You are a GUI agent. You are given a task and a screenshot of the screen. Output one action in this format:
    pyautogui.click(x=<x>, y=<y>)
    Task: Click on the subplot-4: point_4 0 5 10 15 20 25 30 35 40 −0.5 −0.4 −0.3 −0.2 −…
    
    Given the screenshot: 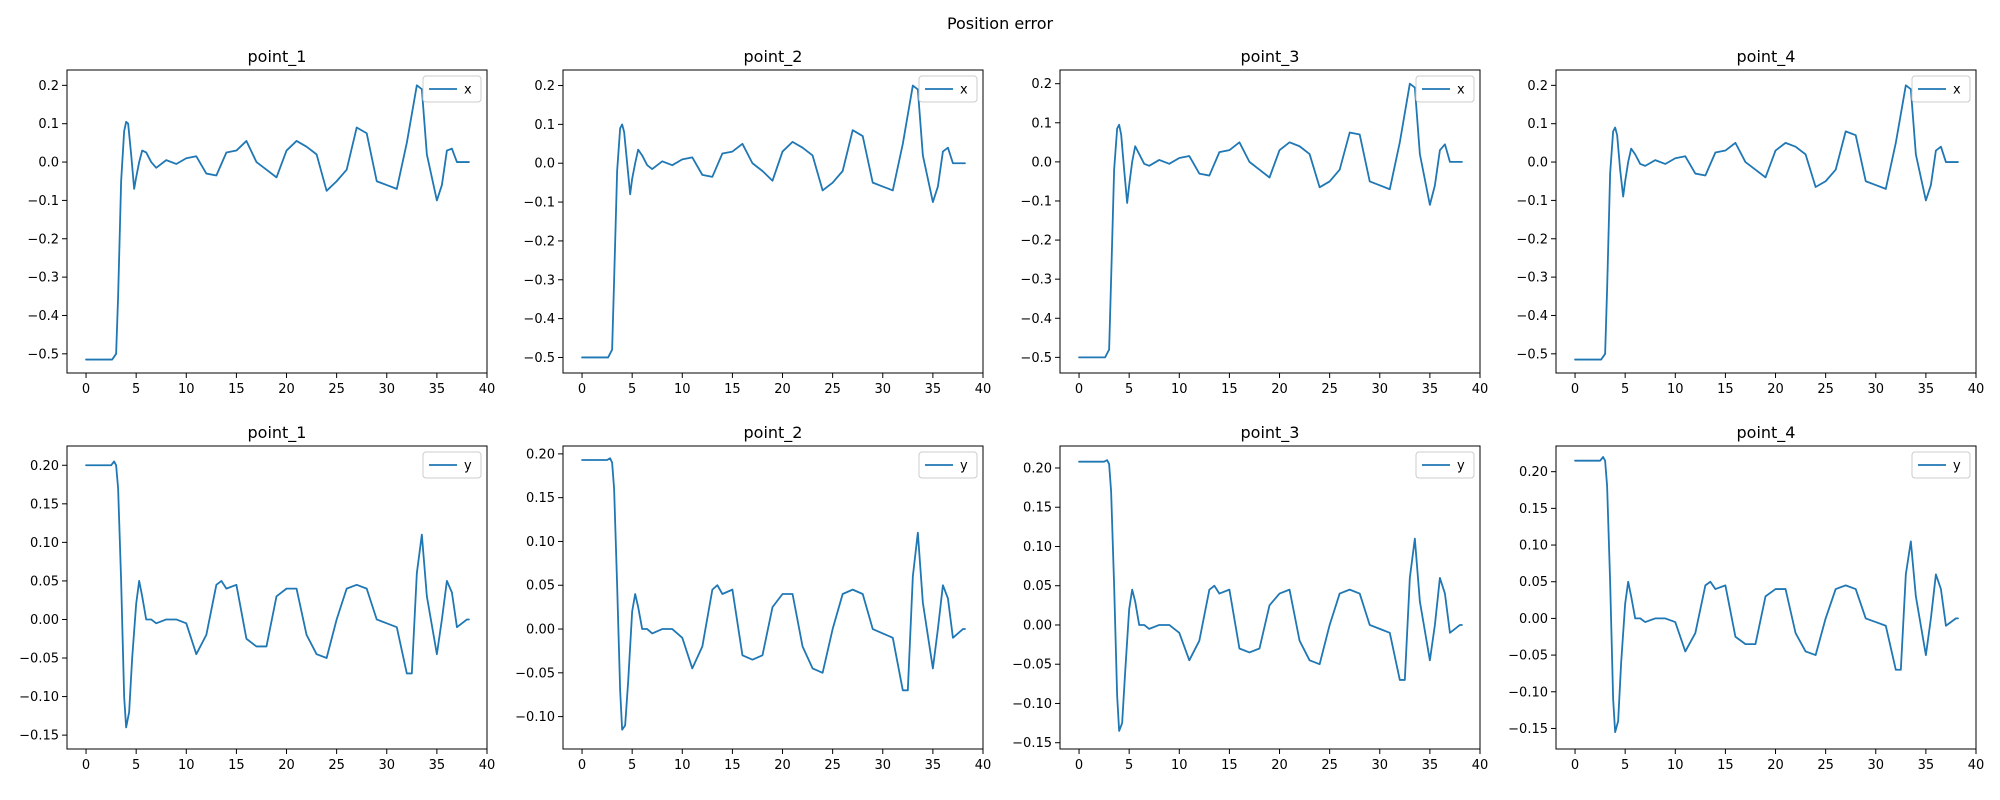 What is the action you would take?
    pyautogui.click(x=1750, y=222)
    